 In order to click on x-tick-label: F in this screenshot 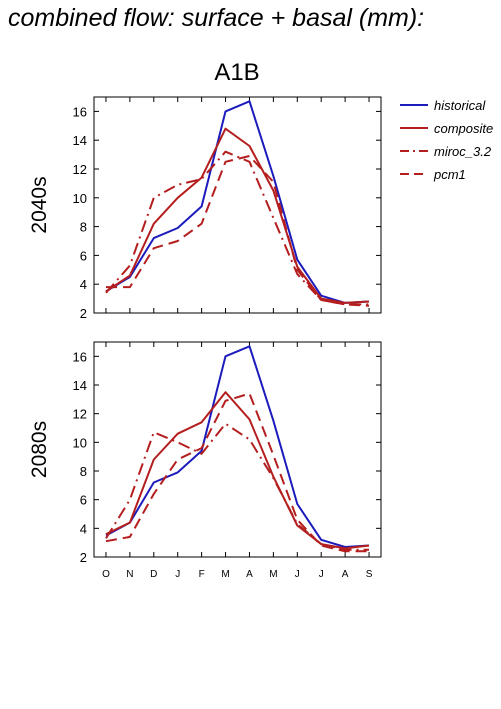, I will do `click(202, 574)`.